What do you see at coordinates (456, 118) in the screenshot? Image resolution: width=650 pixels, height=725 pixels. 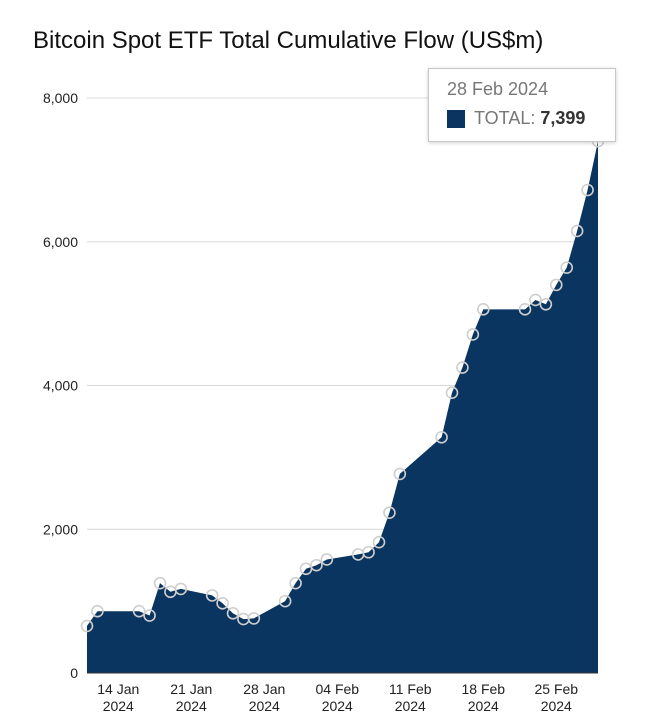 I see `tooltip-series-swatch` at bounding box center [456, 118].